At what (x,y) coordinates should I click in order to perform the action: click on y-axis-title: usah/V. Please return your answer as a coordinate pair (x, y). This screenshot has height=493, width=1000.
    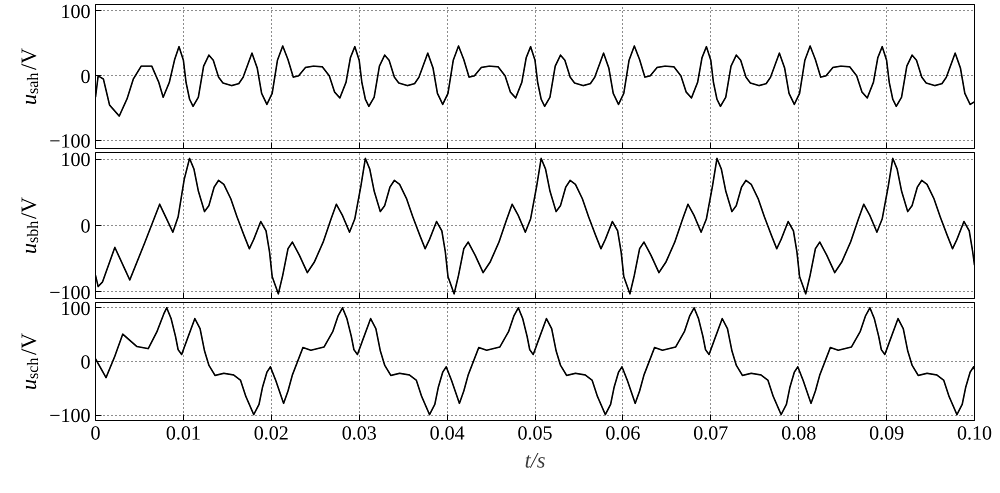
    Looking at the image, I should click on (29, 76).